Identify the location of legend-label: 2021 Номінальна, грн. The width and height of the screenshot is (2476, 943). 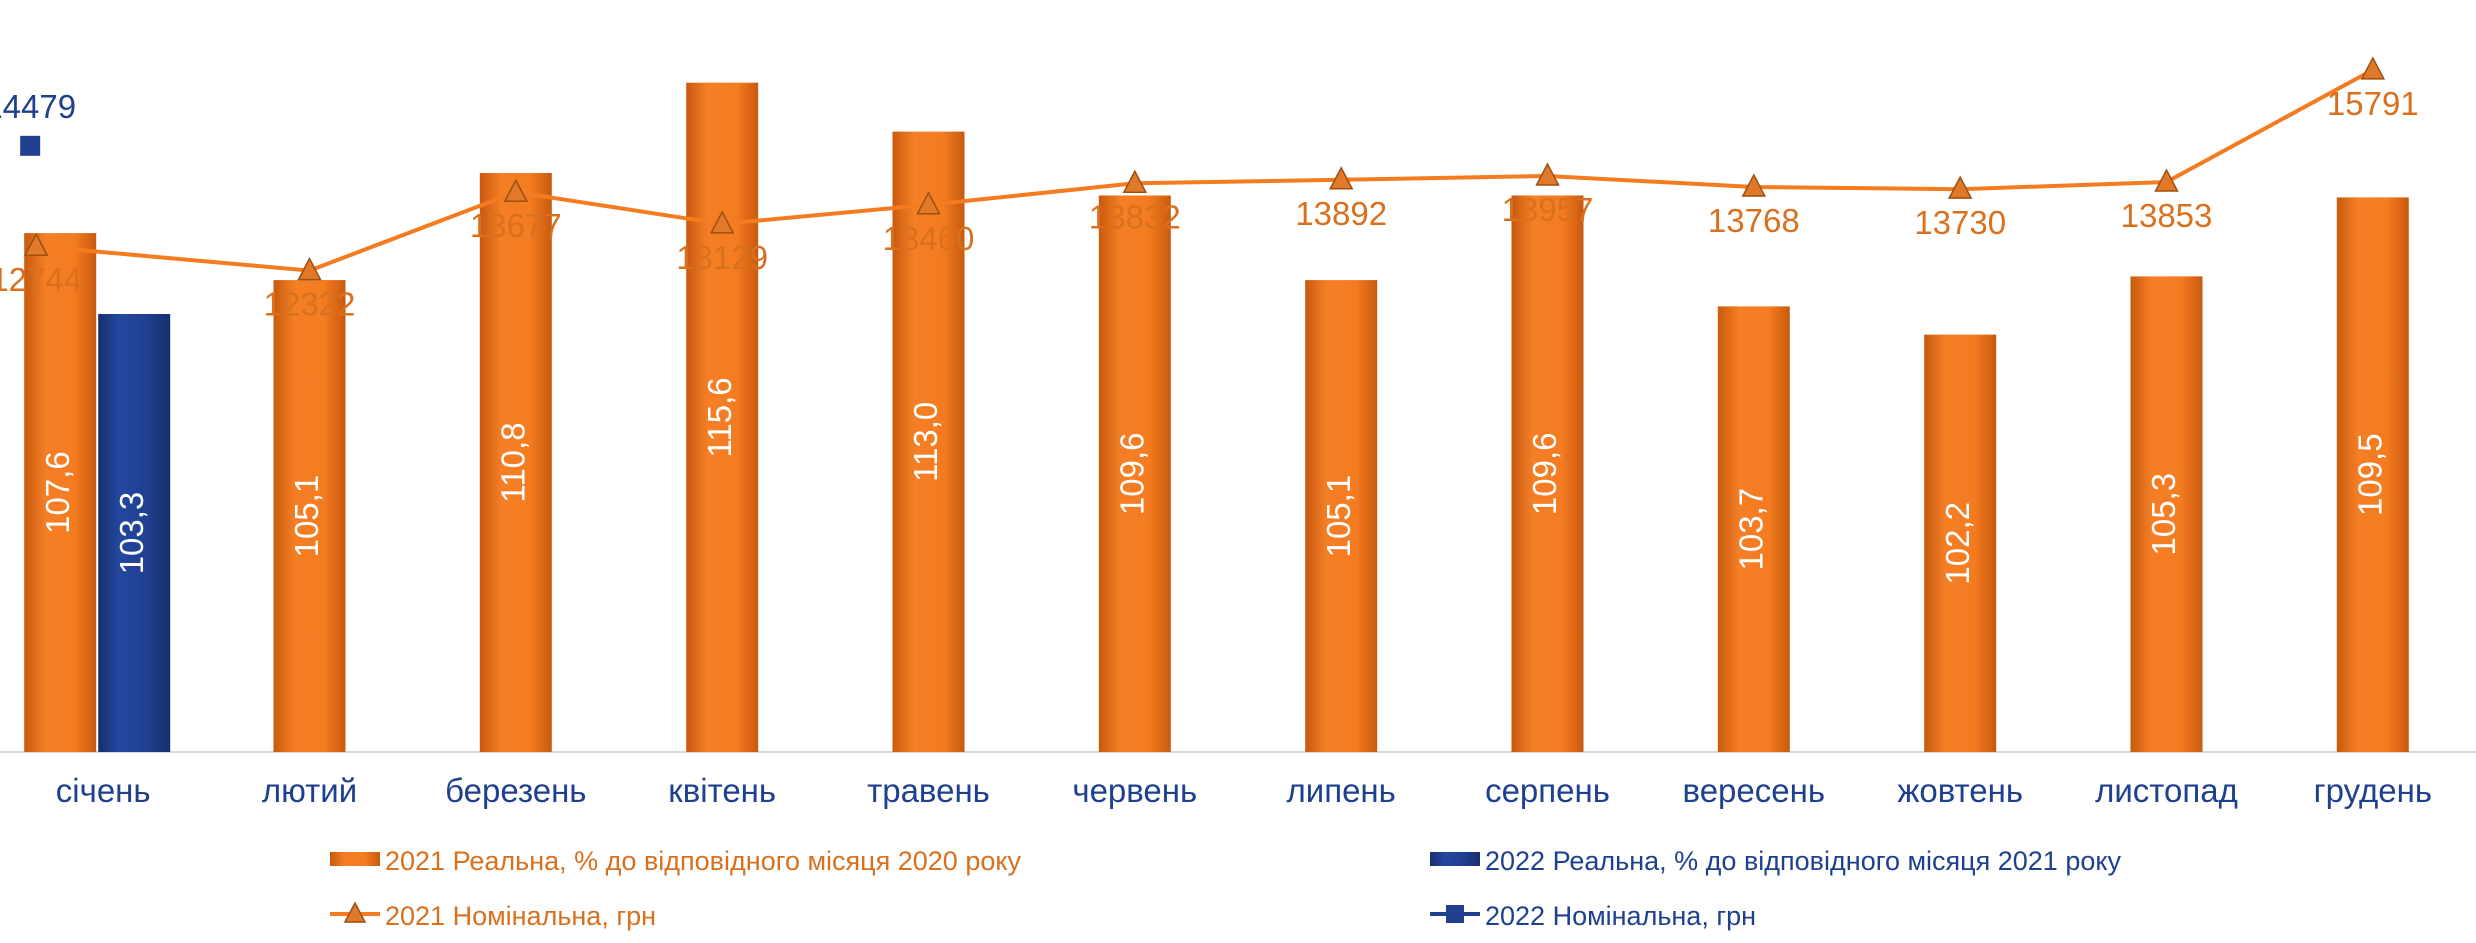
(520, 916).